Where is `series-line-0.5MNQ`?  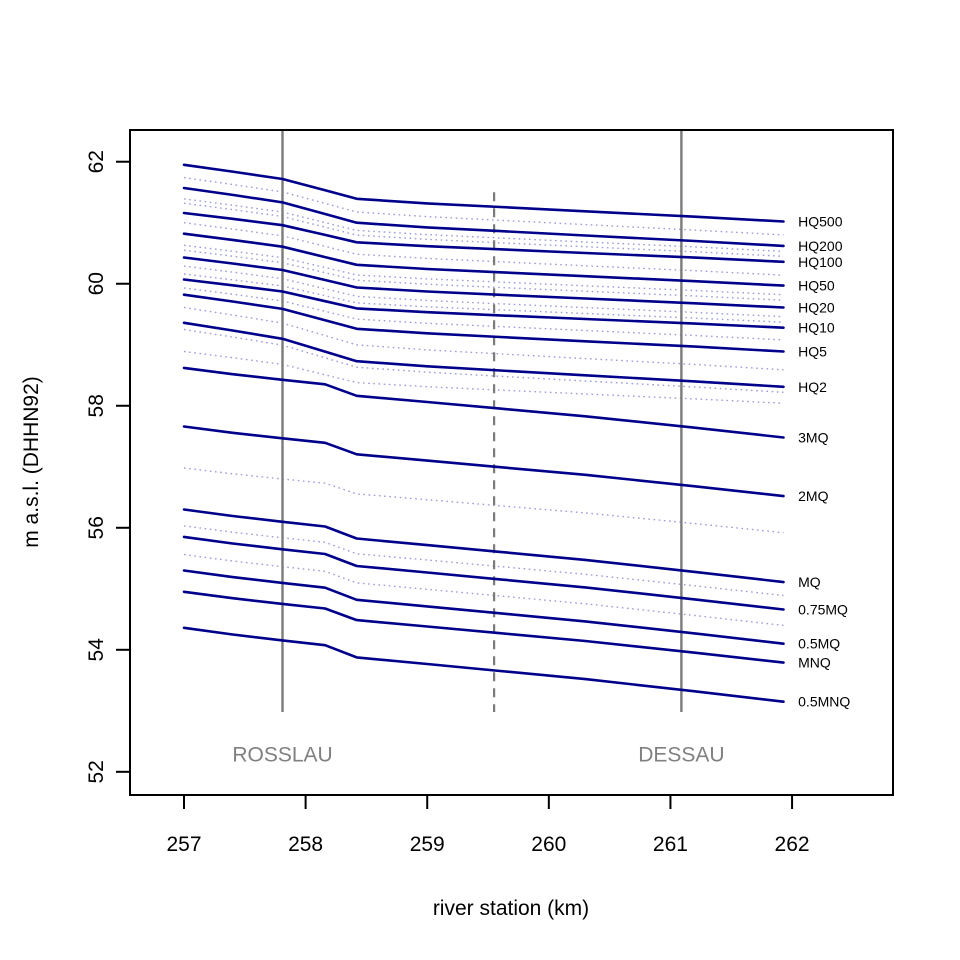
series-line-0.5MNQ is located at coordinates (483, 665).